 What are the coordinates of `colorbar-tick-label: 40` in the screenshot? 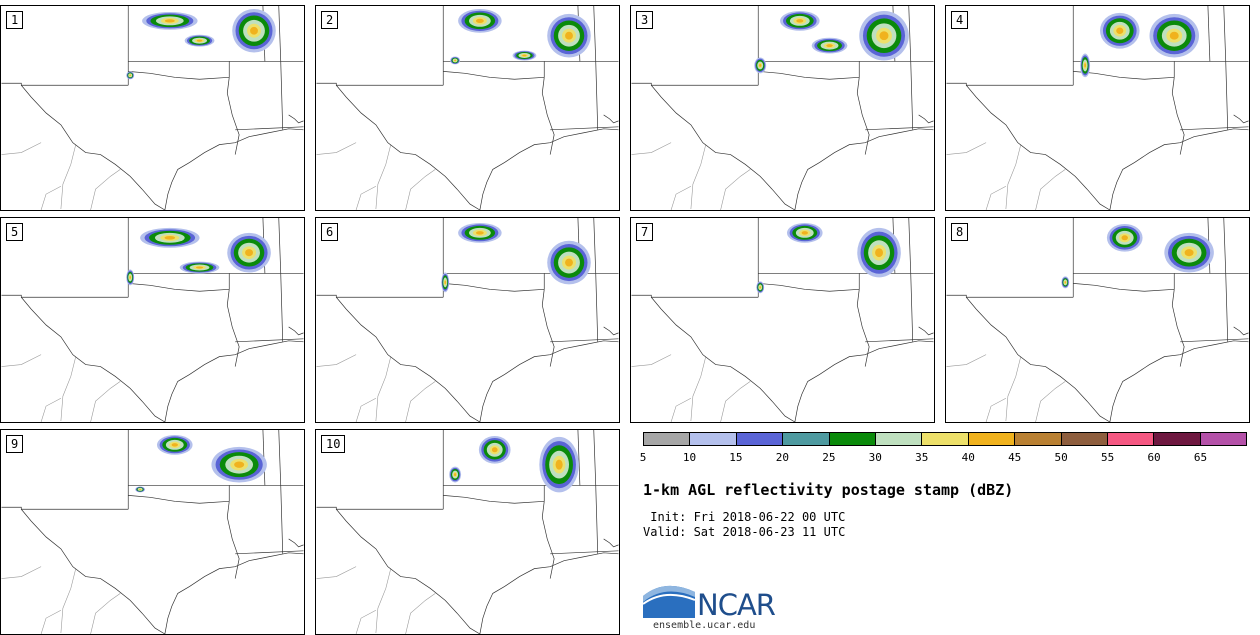 It's located at (968, 457).